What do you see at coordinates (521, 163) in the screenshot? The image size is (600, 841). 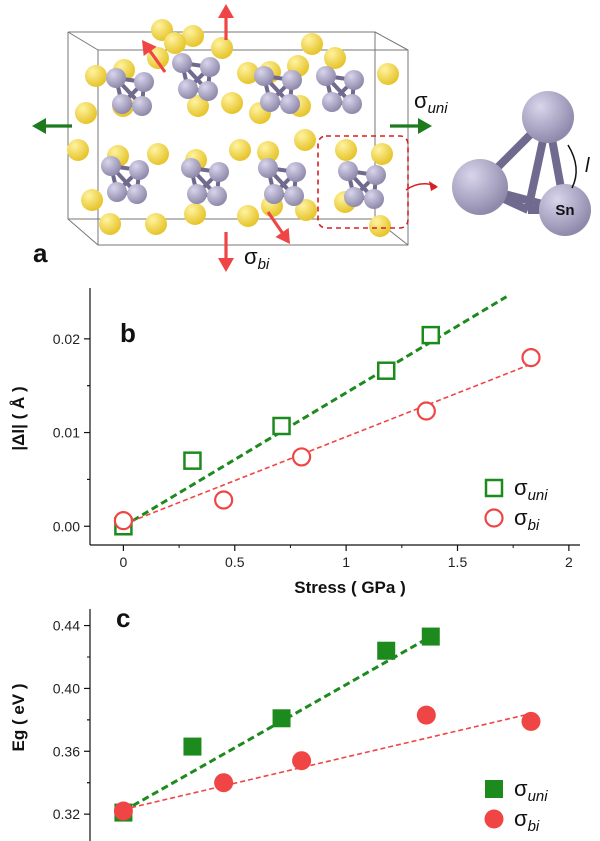 I see `enlarged-sn-tetrahedron: l Sn` at bounding box center [521, 163].